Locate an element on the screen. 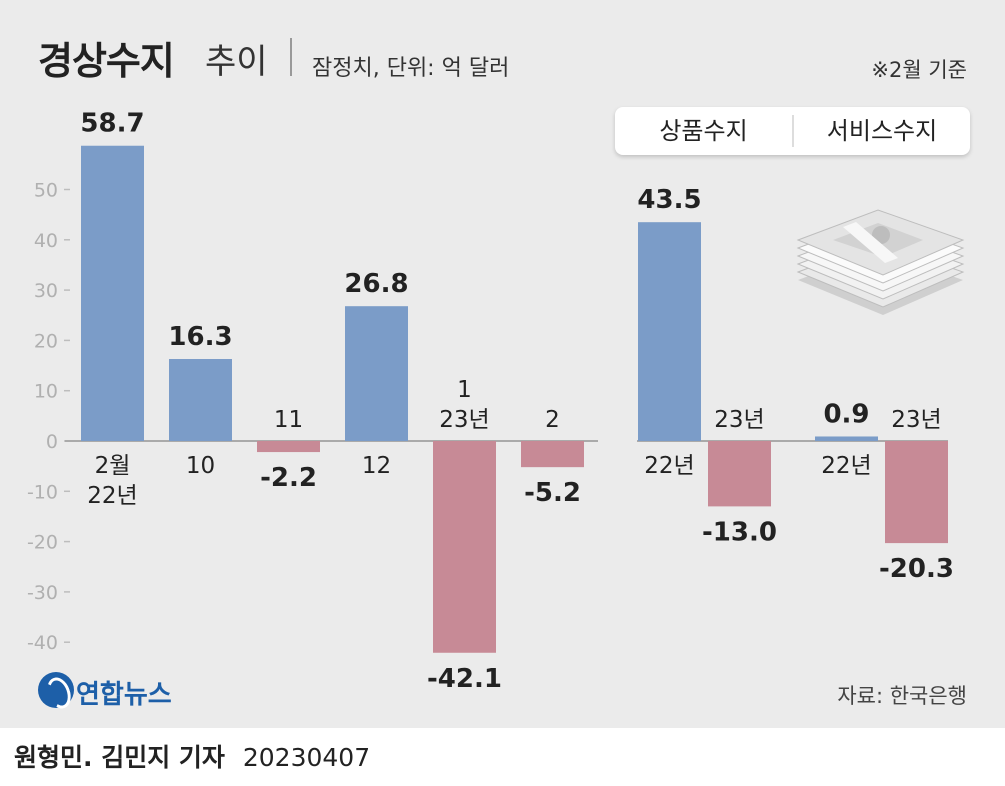 Image resolution: width=1005 pixels, height=786 pixels. legend-services: 서비스수지 is located at coordinates (882, 131).